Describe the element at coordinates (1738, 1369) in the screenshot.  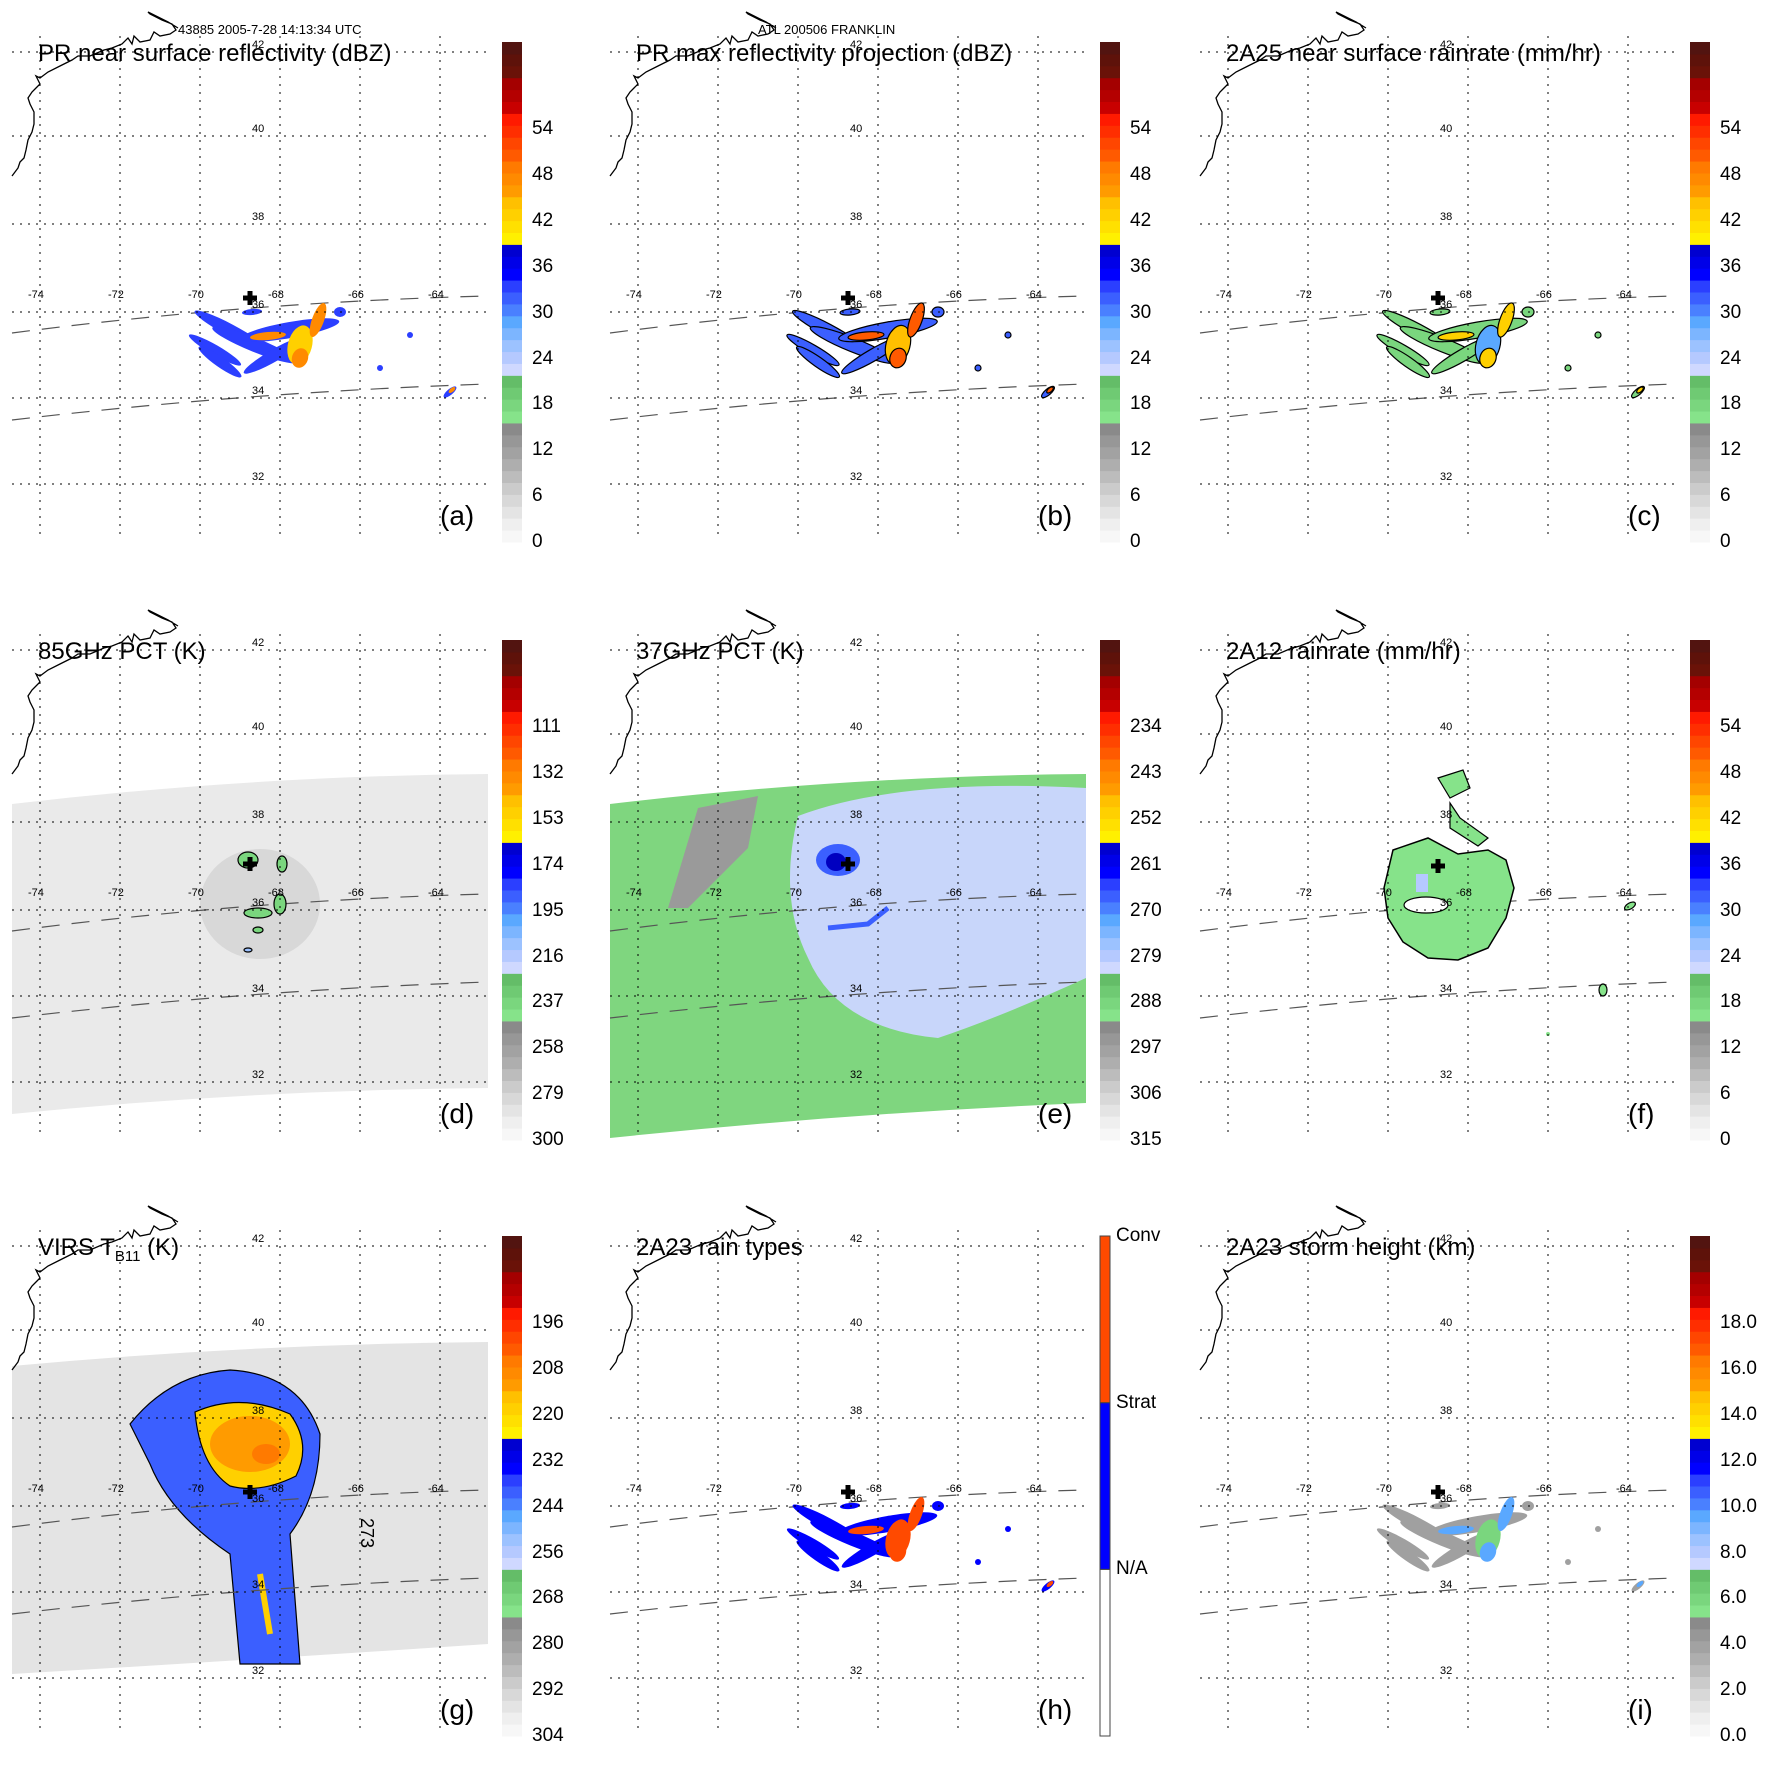
I see `colorbar-tick-label: 16.0` at that location.